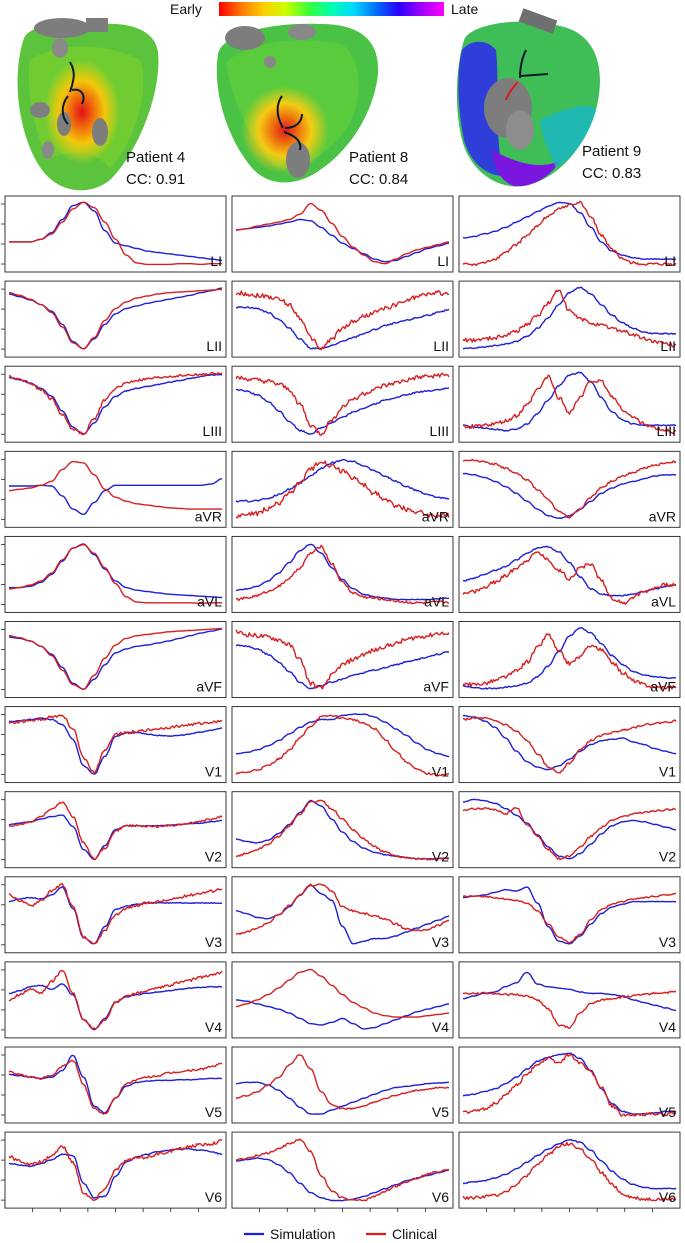 This screenshot has height=1243, width=685. What do you see at coordinates (440, 772) in the screenshot?
I see `lead-label: V1` at bounding box center [440, 772].